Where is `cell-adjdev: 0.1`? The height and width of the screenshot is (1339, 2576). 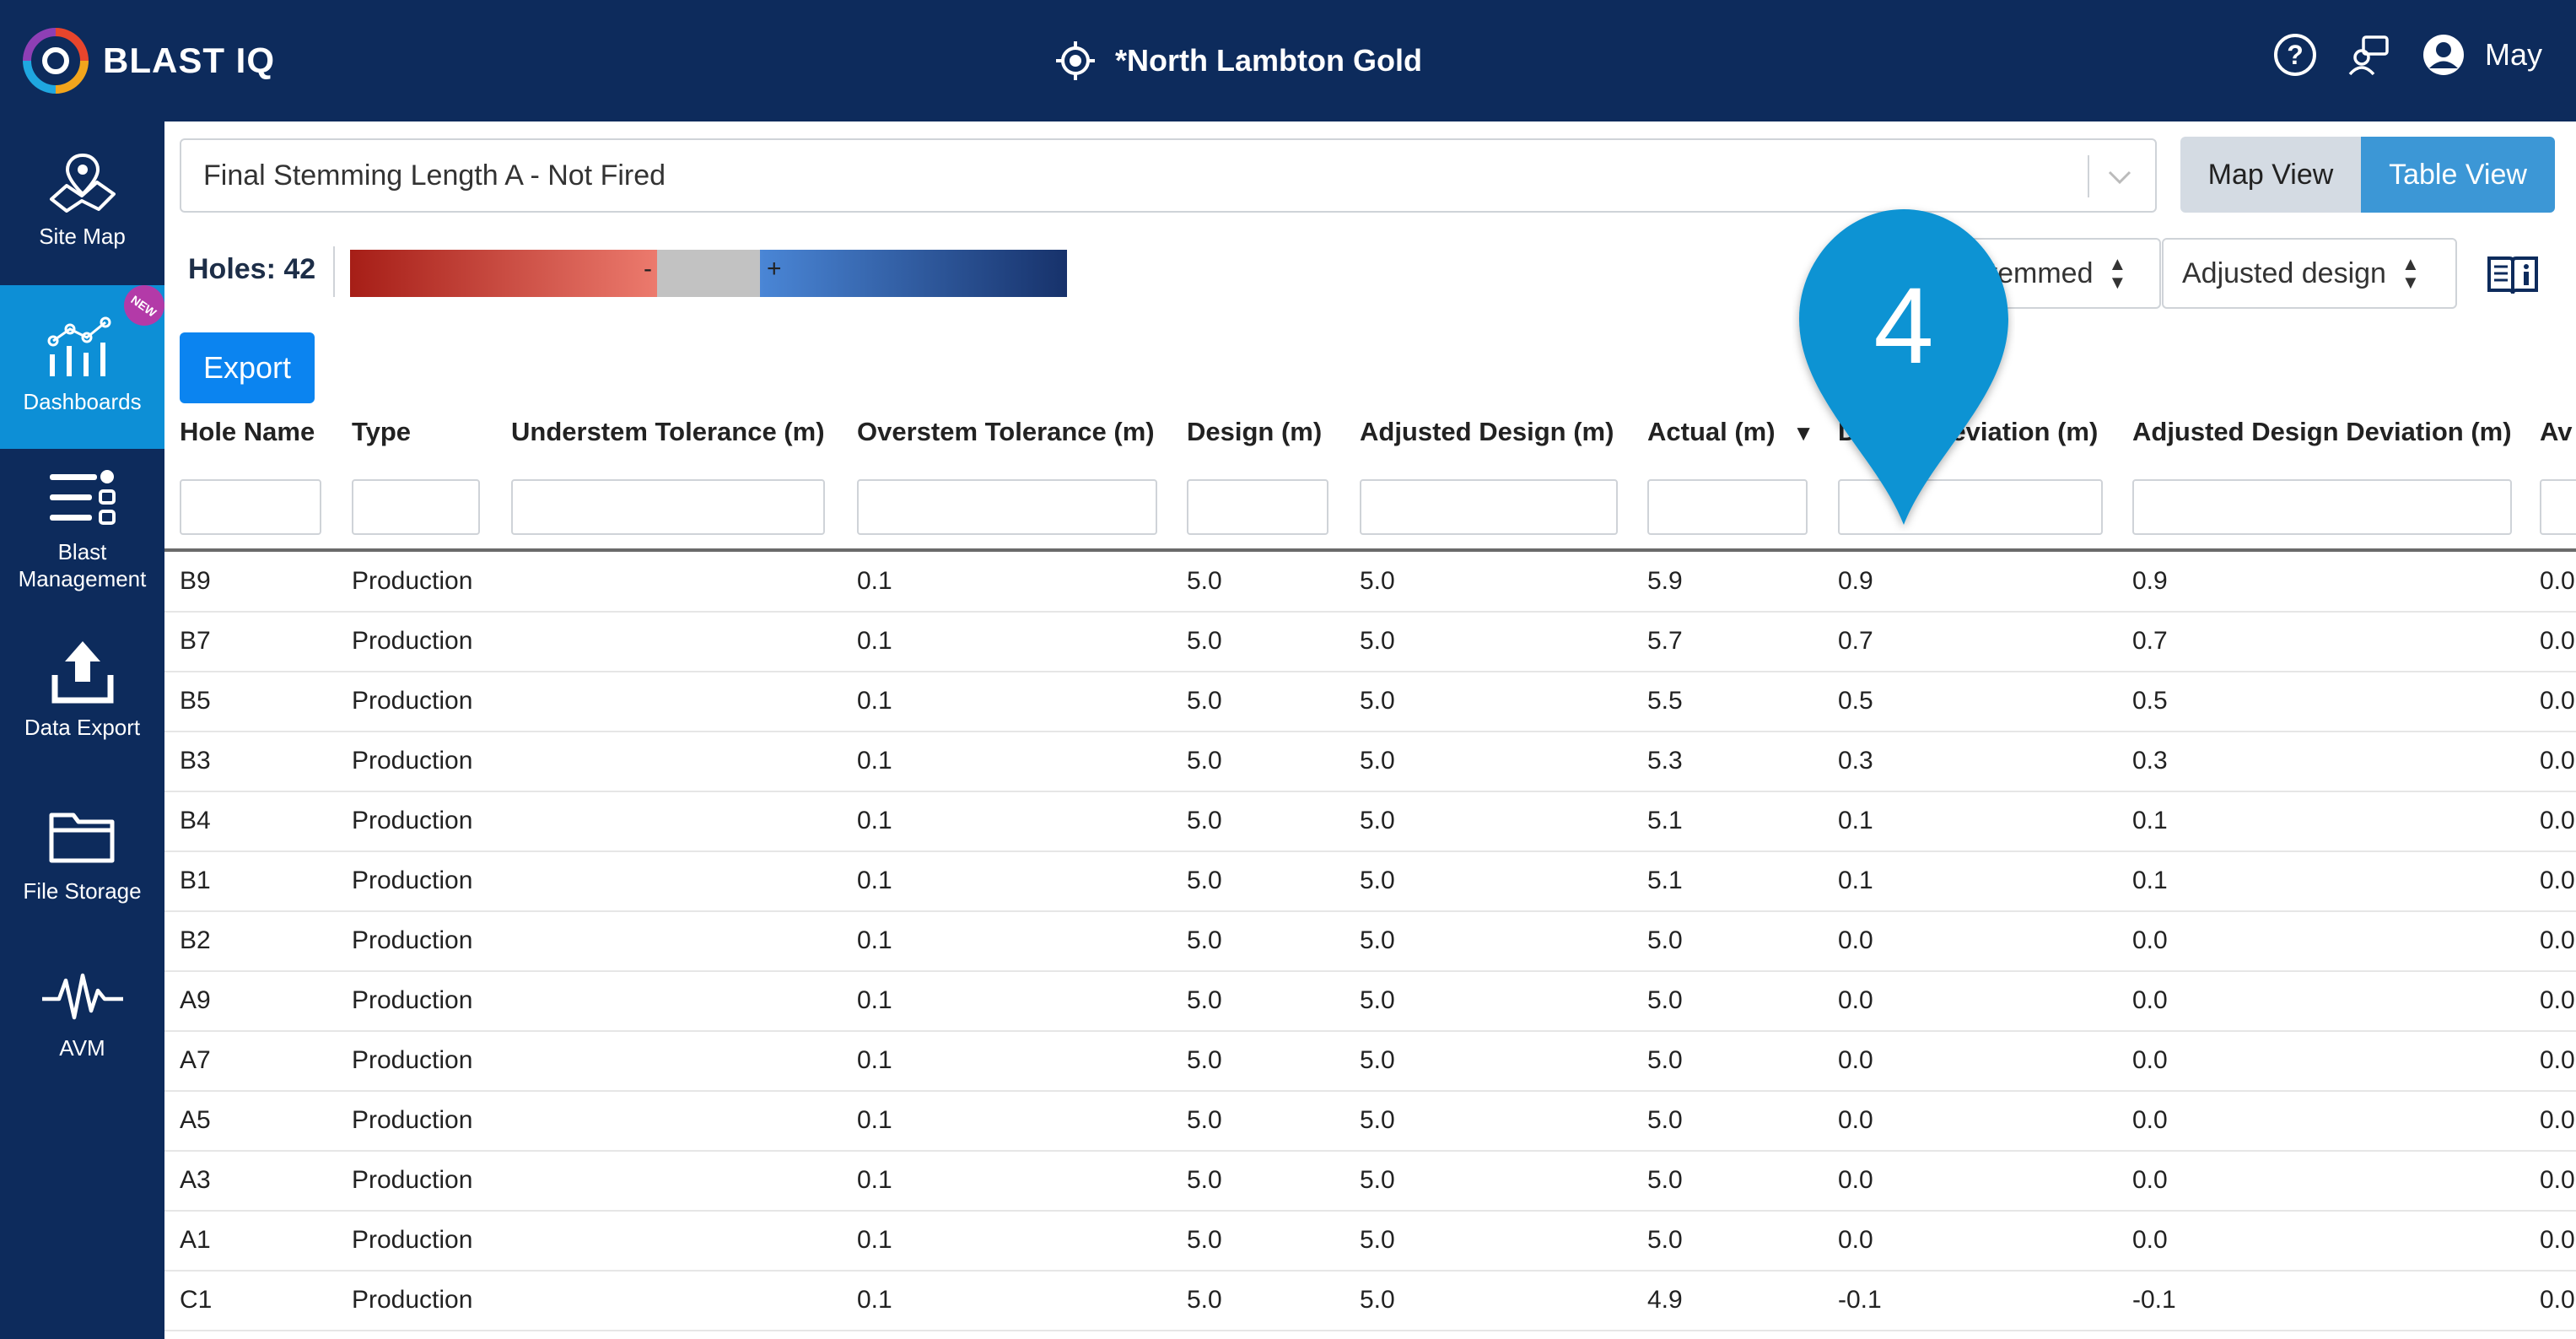 cell-adjdev: 0.1 is located at coordinates (2150, 881).